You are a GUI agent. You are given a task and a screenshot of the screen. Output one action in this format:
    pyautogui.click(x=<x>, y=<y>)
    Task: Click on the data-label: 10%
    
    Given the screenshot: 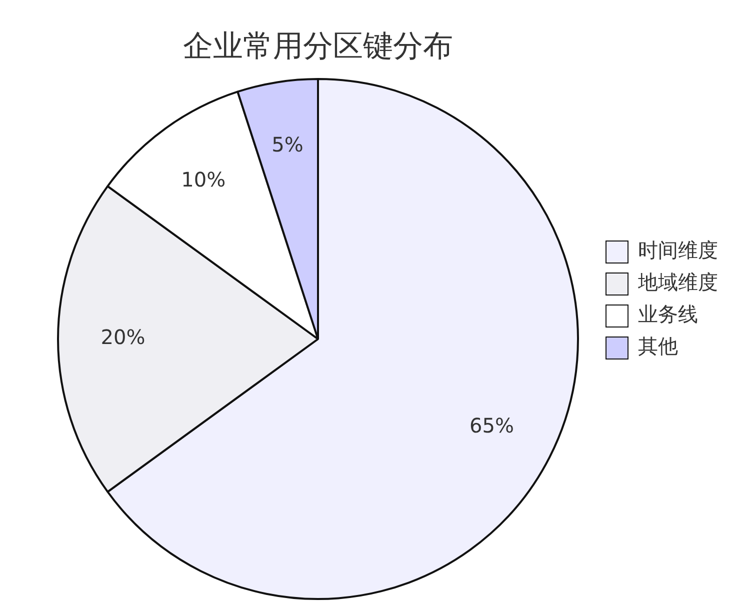 What is the action you would take?
    pyautogui.click(x=203, y=179)
    